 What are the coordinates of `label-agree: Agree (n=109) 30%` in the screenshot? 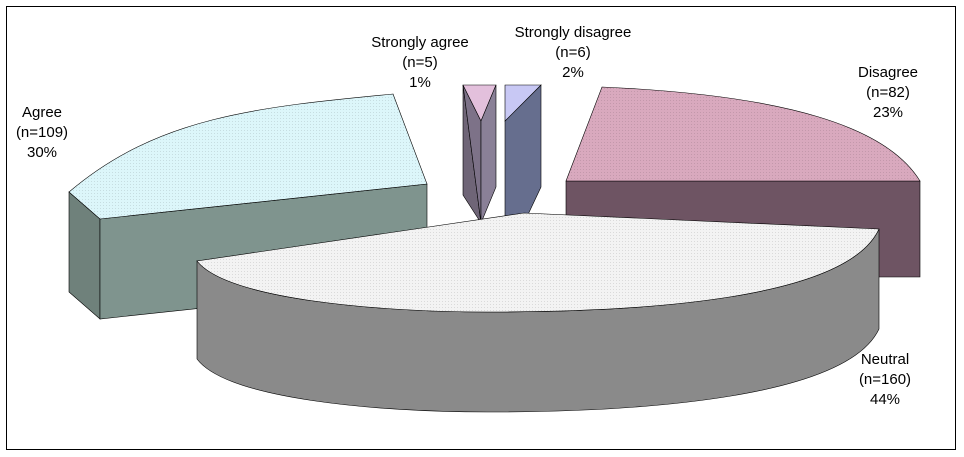 It's located at (42, 132).